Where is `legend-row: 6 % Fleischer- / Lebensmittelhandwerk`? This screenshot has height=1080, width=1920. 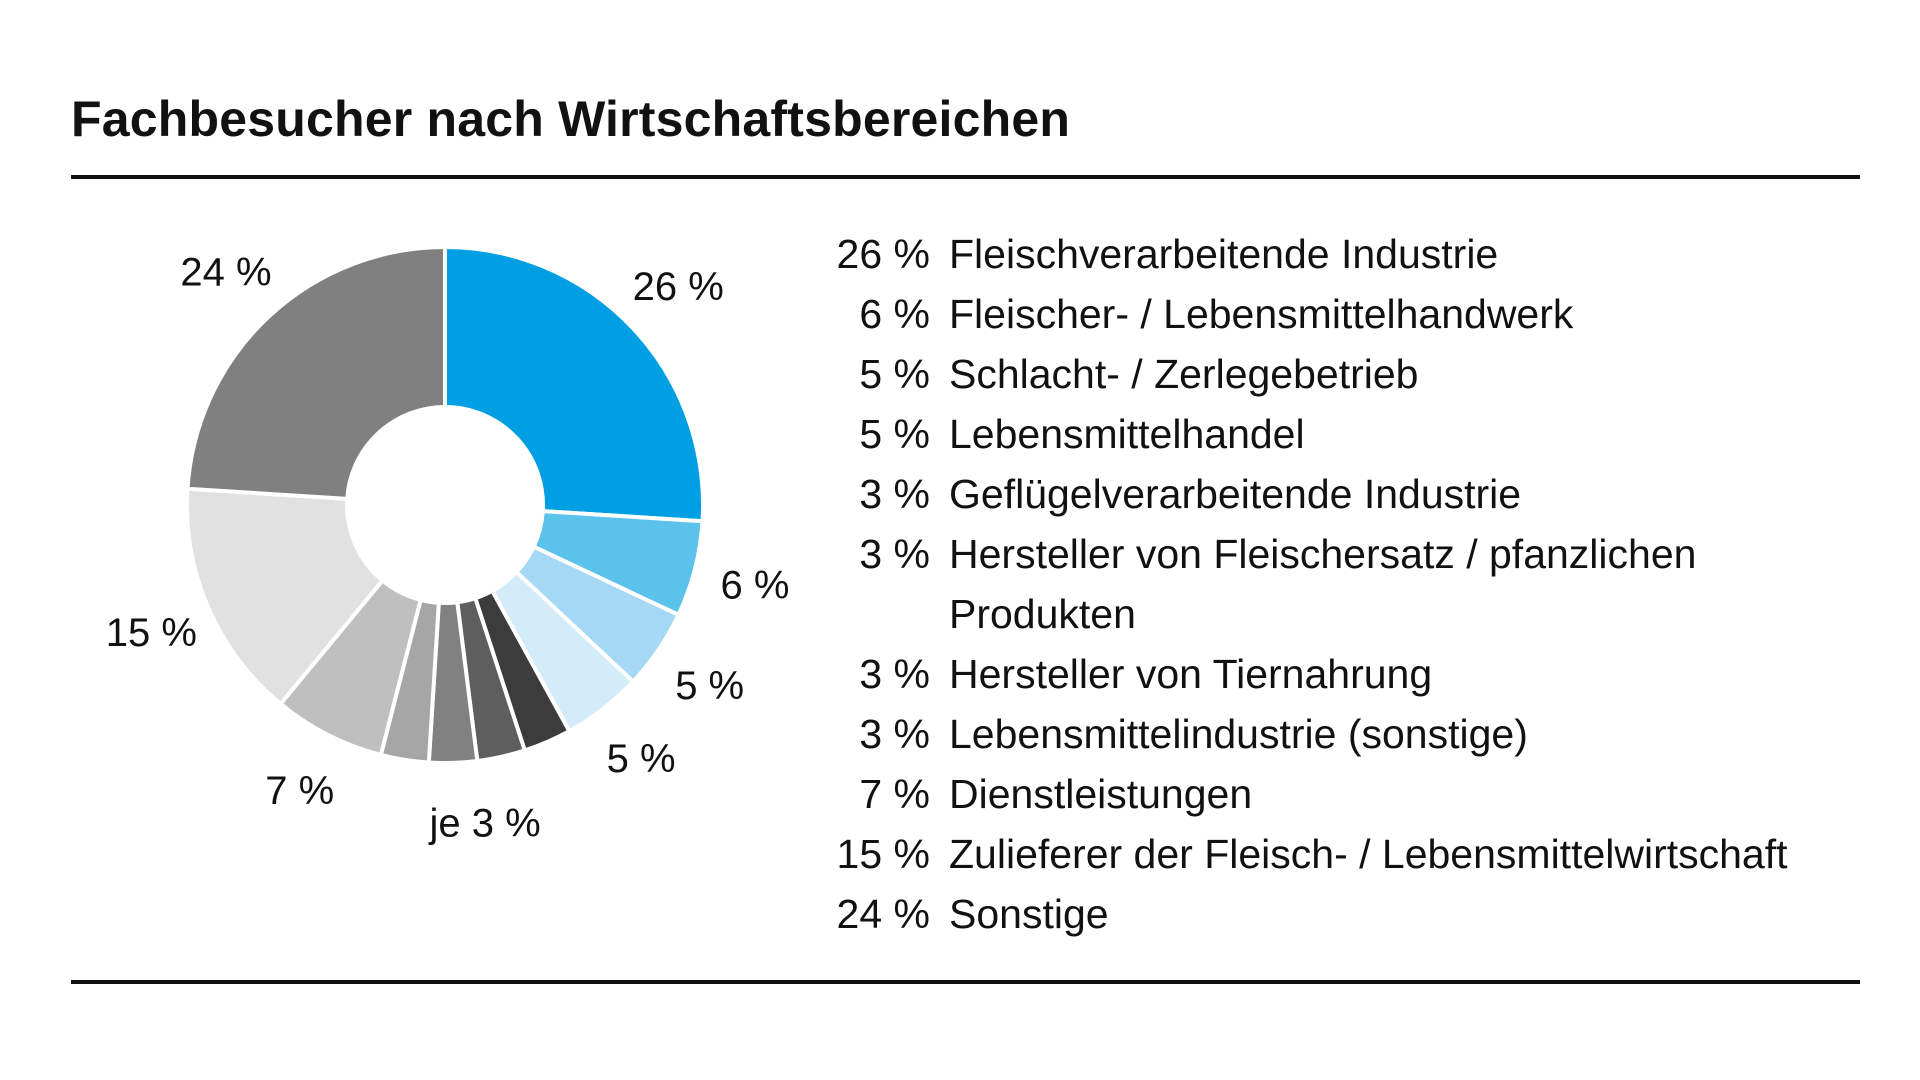 legend-row: 6 % Fleischer- / Lebensmittelhandwerk is located at coordinates (1340, 314).